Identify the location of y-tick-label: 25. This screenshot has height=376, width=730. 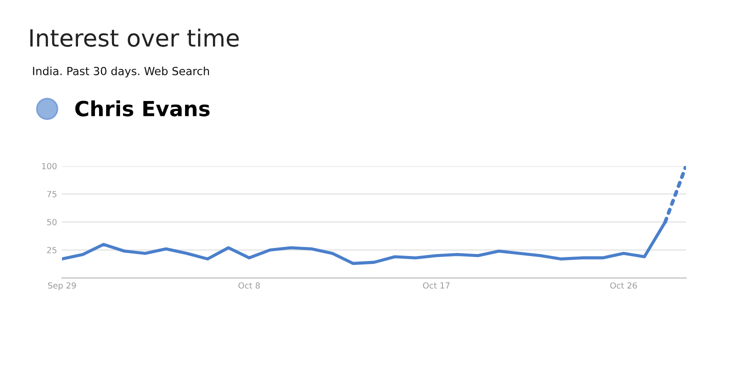
(51, 250).